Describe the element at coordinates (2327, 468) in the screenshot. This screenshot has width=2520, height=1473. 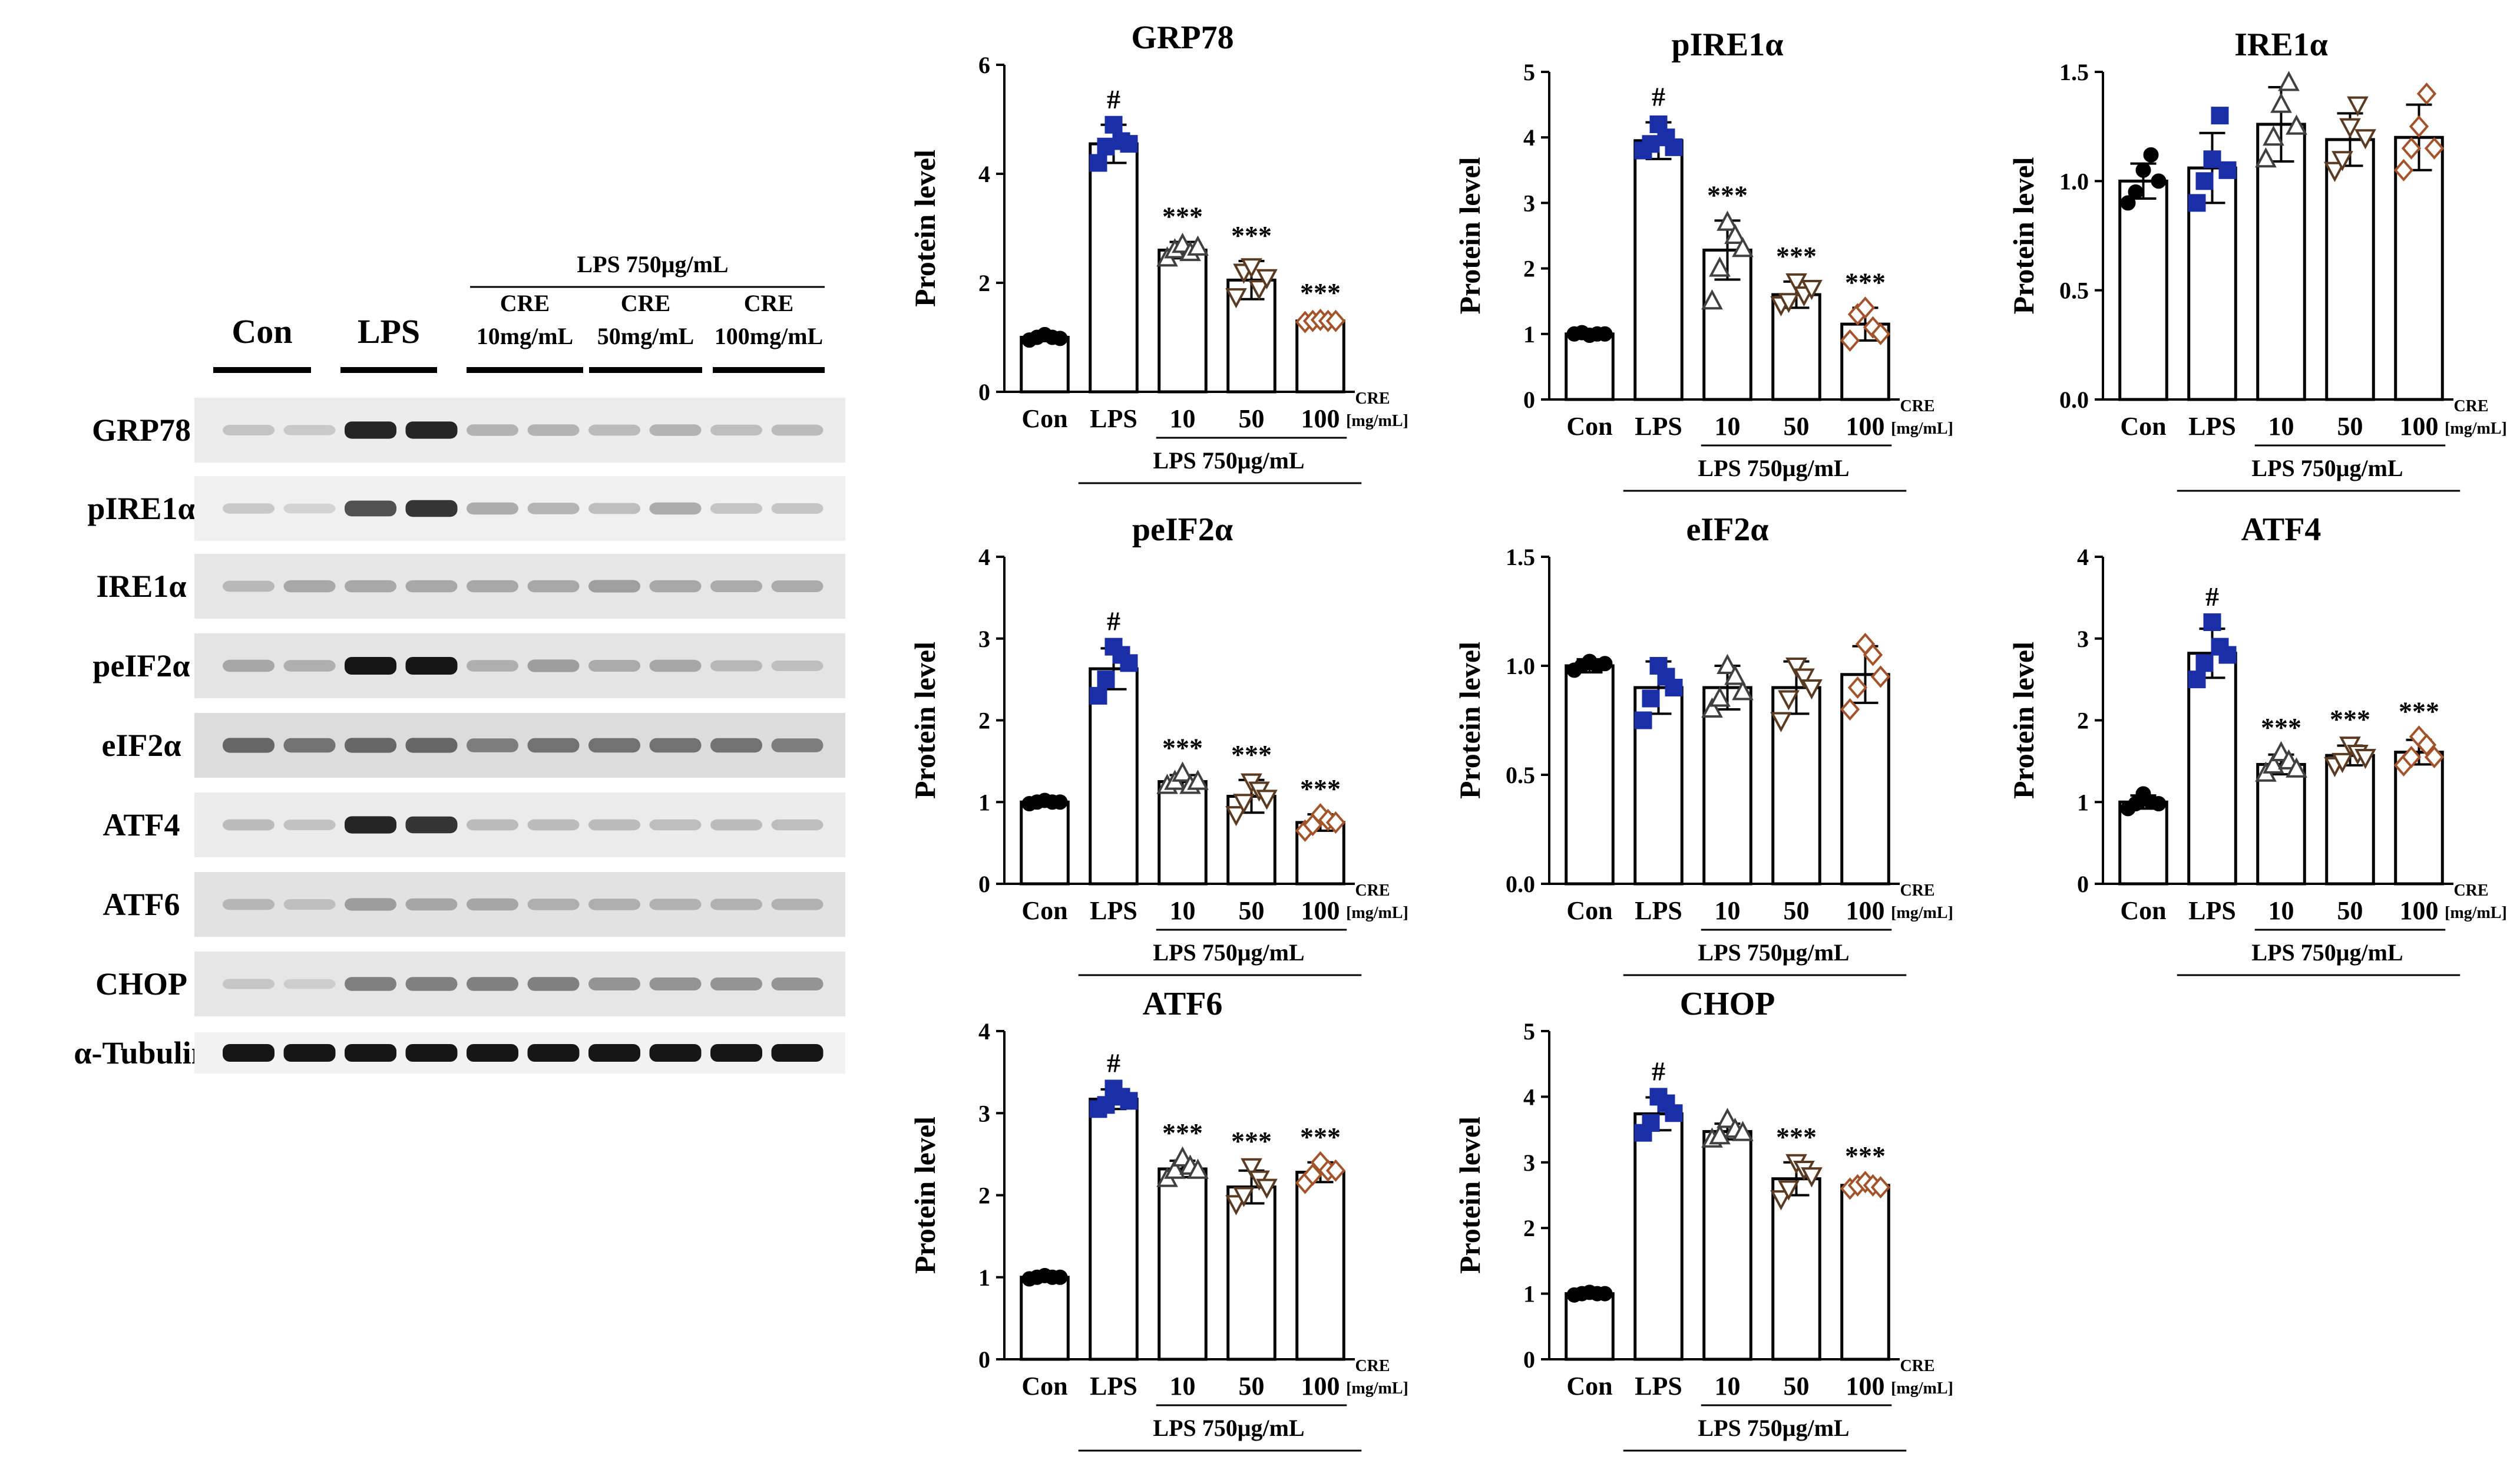
I see `lps-treatment-label: LPS 750μg/mL` at that location.